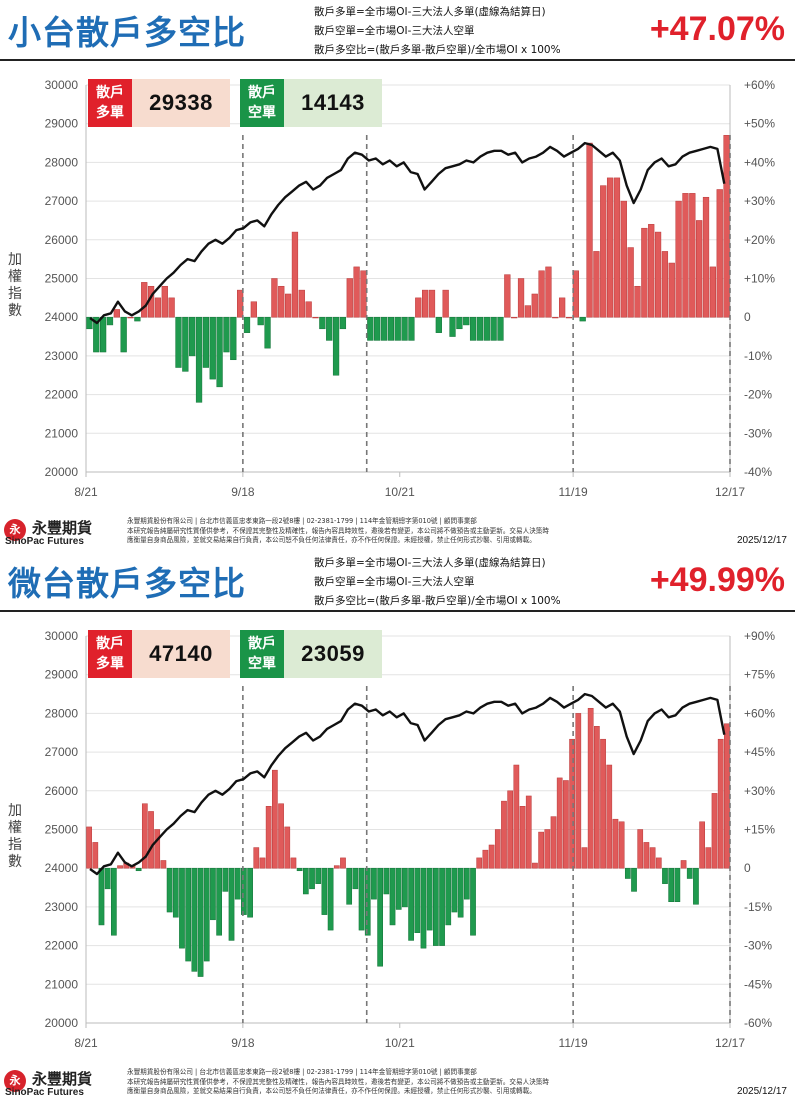 This screenshot has width=795, height=1102. Describe the element at coordinates (44, 541) in the screenshot. I see `brand-name-en: SinoPac Futures` at that location.